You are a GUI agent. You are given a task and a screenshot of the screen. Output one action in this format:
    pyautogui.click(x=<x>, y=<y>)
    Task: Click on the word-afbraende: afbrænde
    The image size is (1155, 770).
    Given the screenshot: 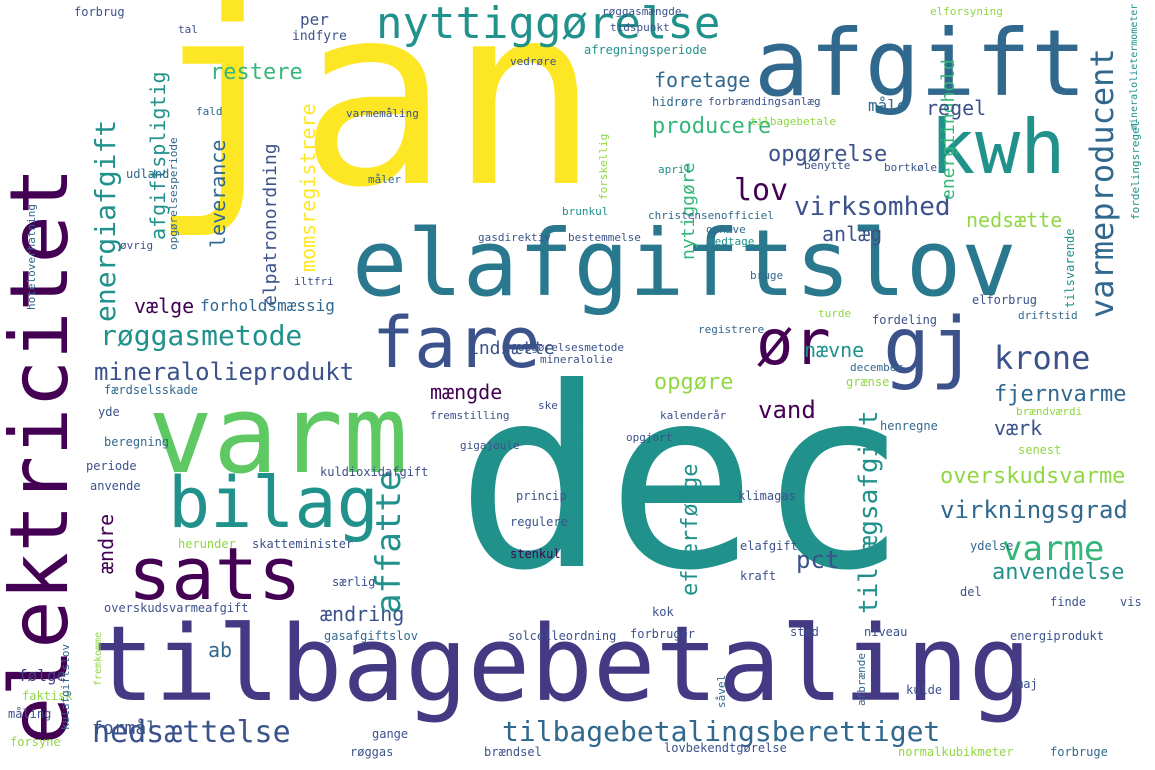 What is the action you would take?
    pyautogui.click(x=861, y=679)
    